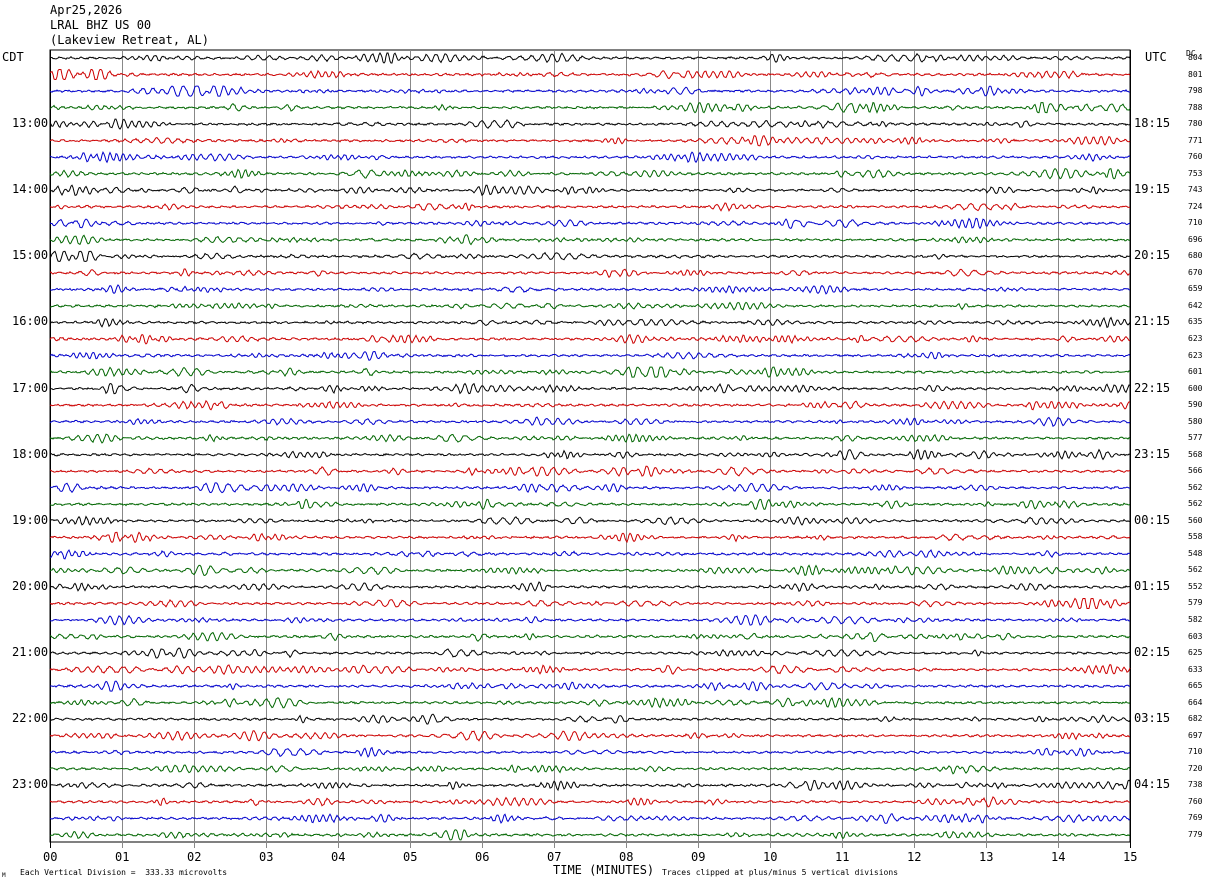  I want to click on dc-offset-label: 577, so click(1195, 438).